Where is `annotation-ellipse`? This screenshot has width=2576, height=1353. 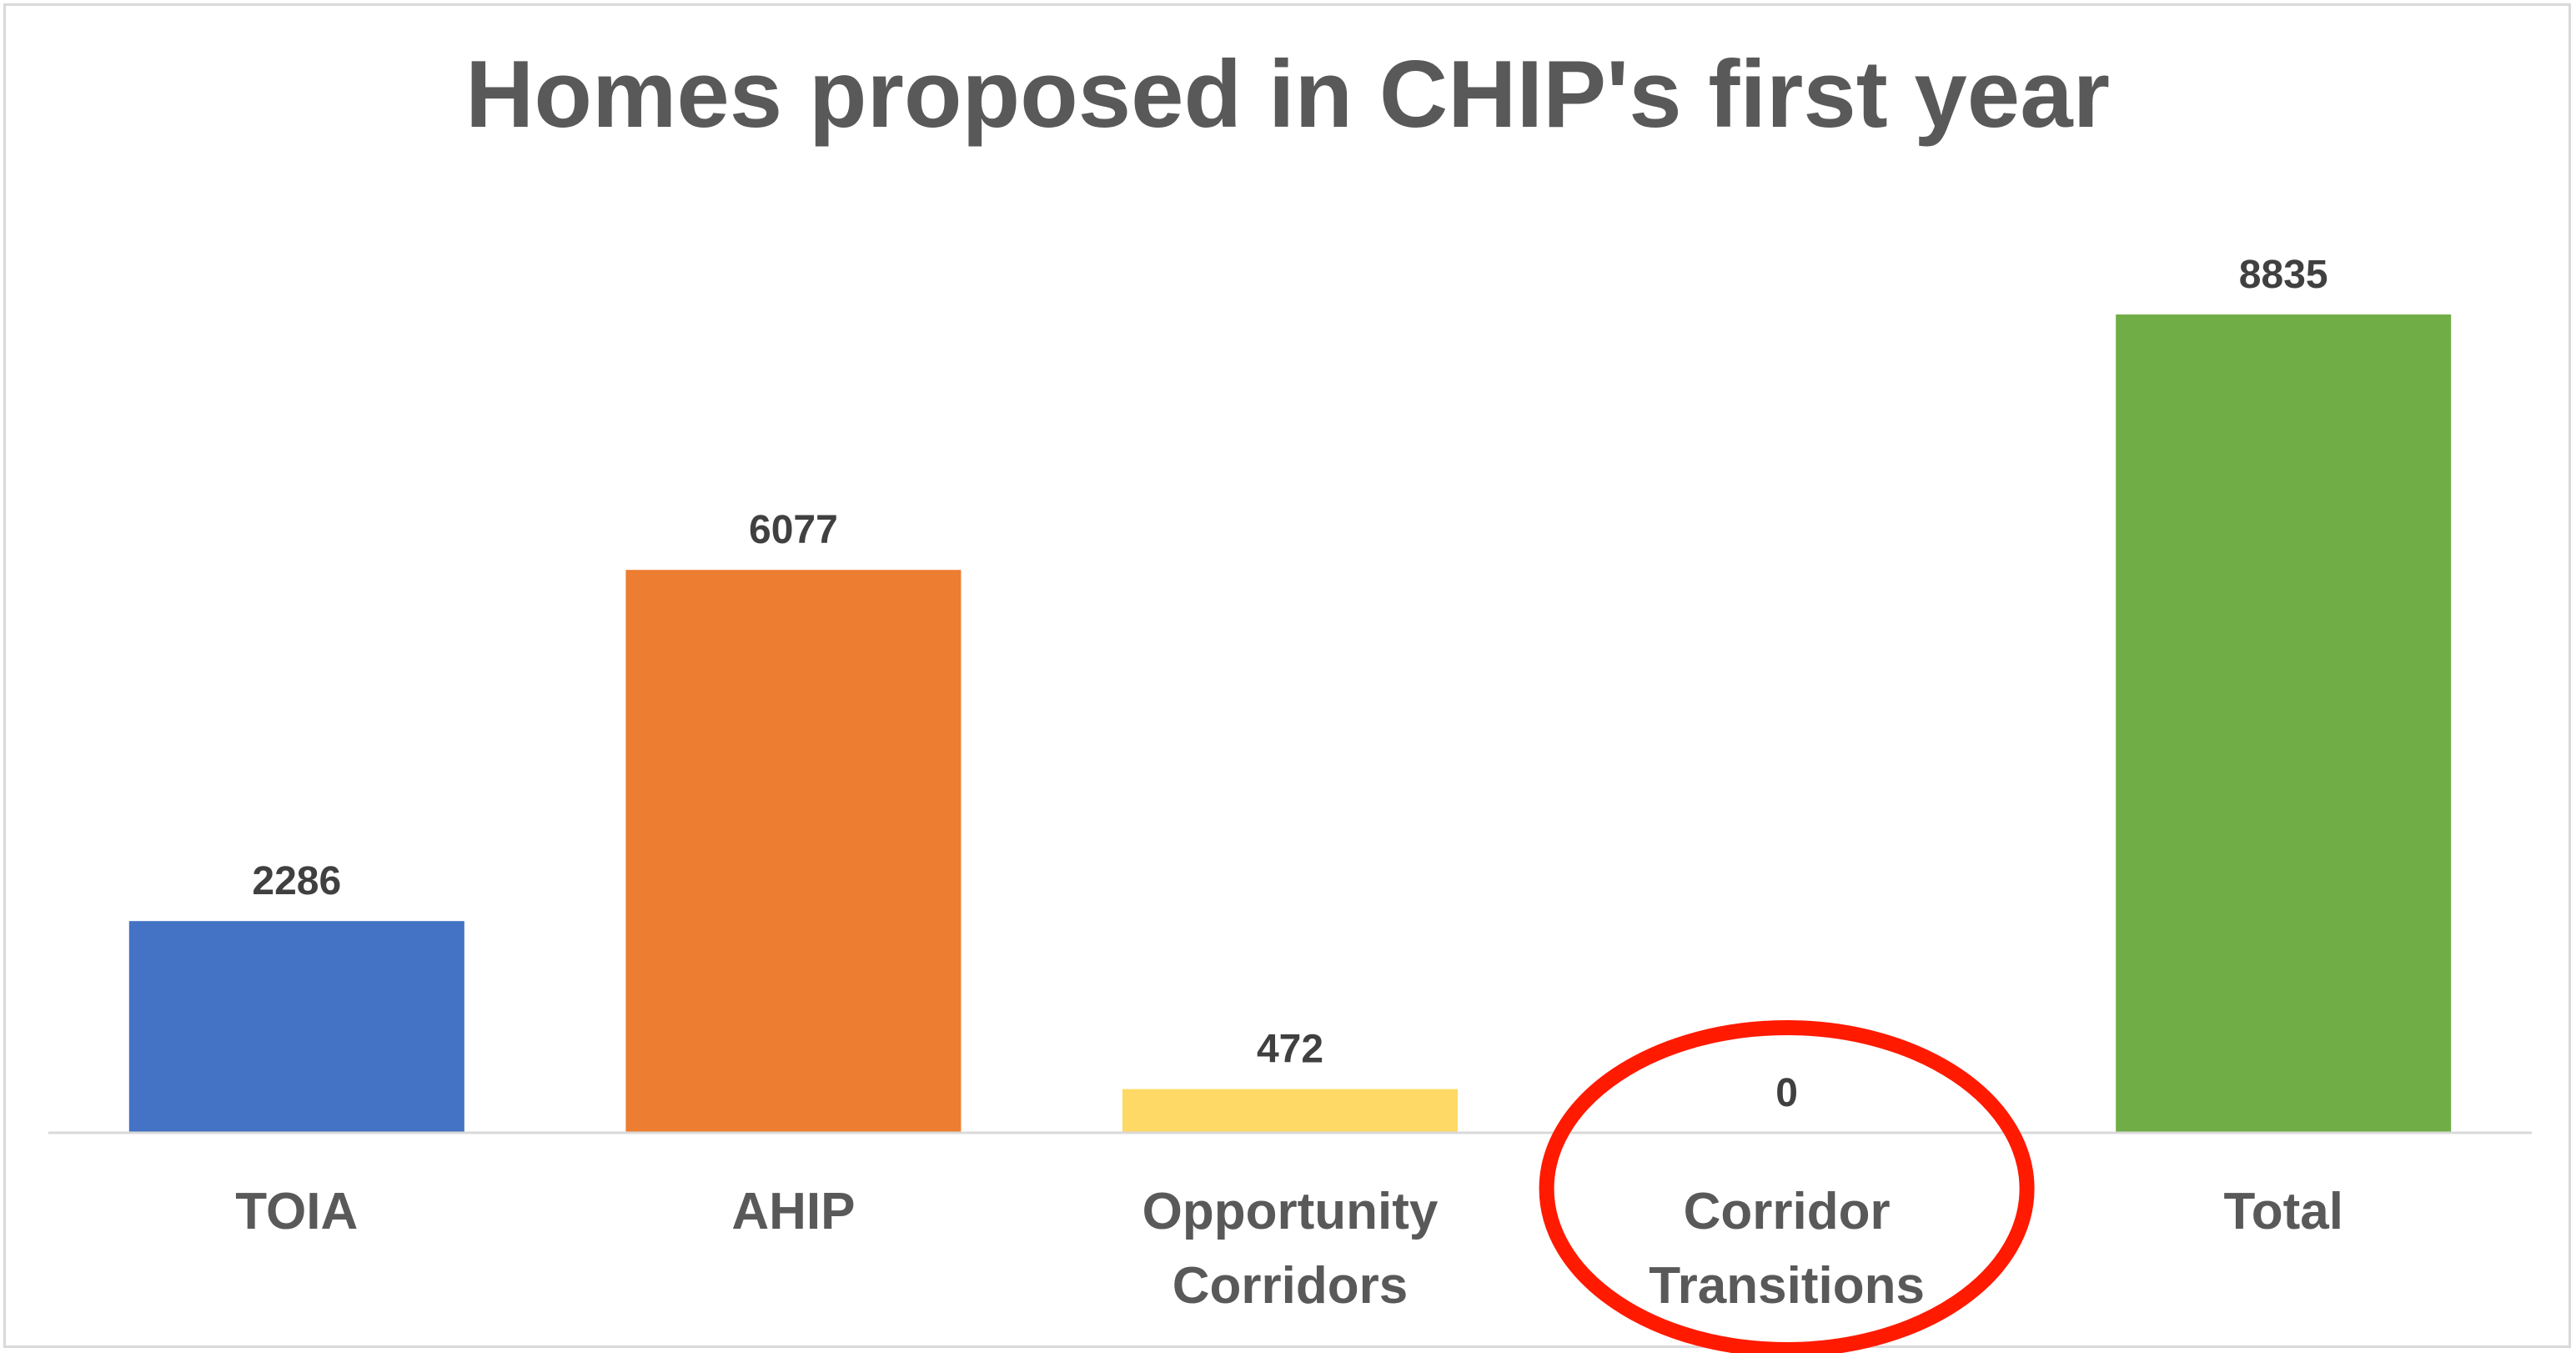
annotation-ellipse is located at coordinates (1787, 1186).